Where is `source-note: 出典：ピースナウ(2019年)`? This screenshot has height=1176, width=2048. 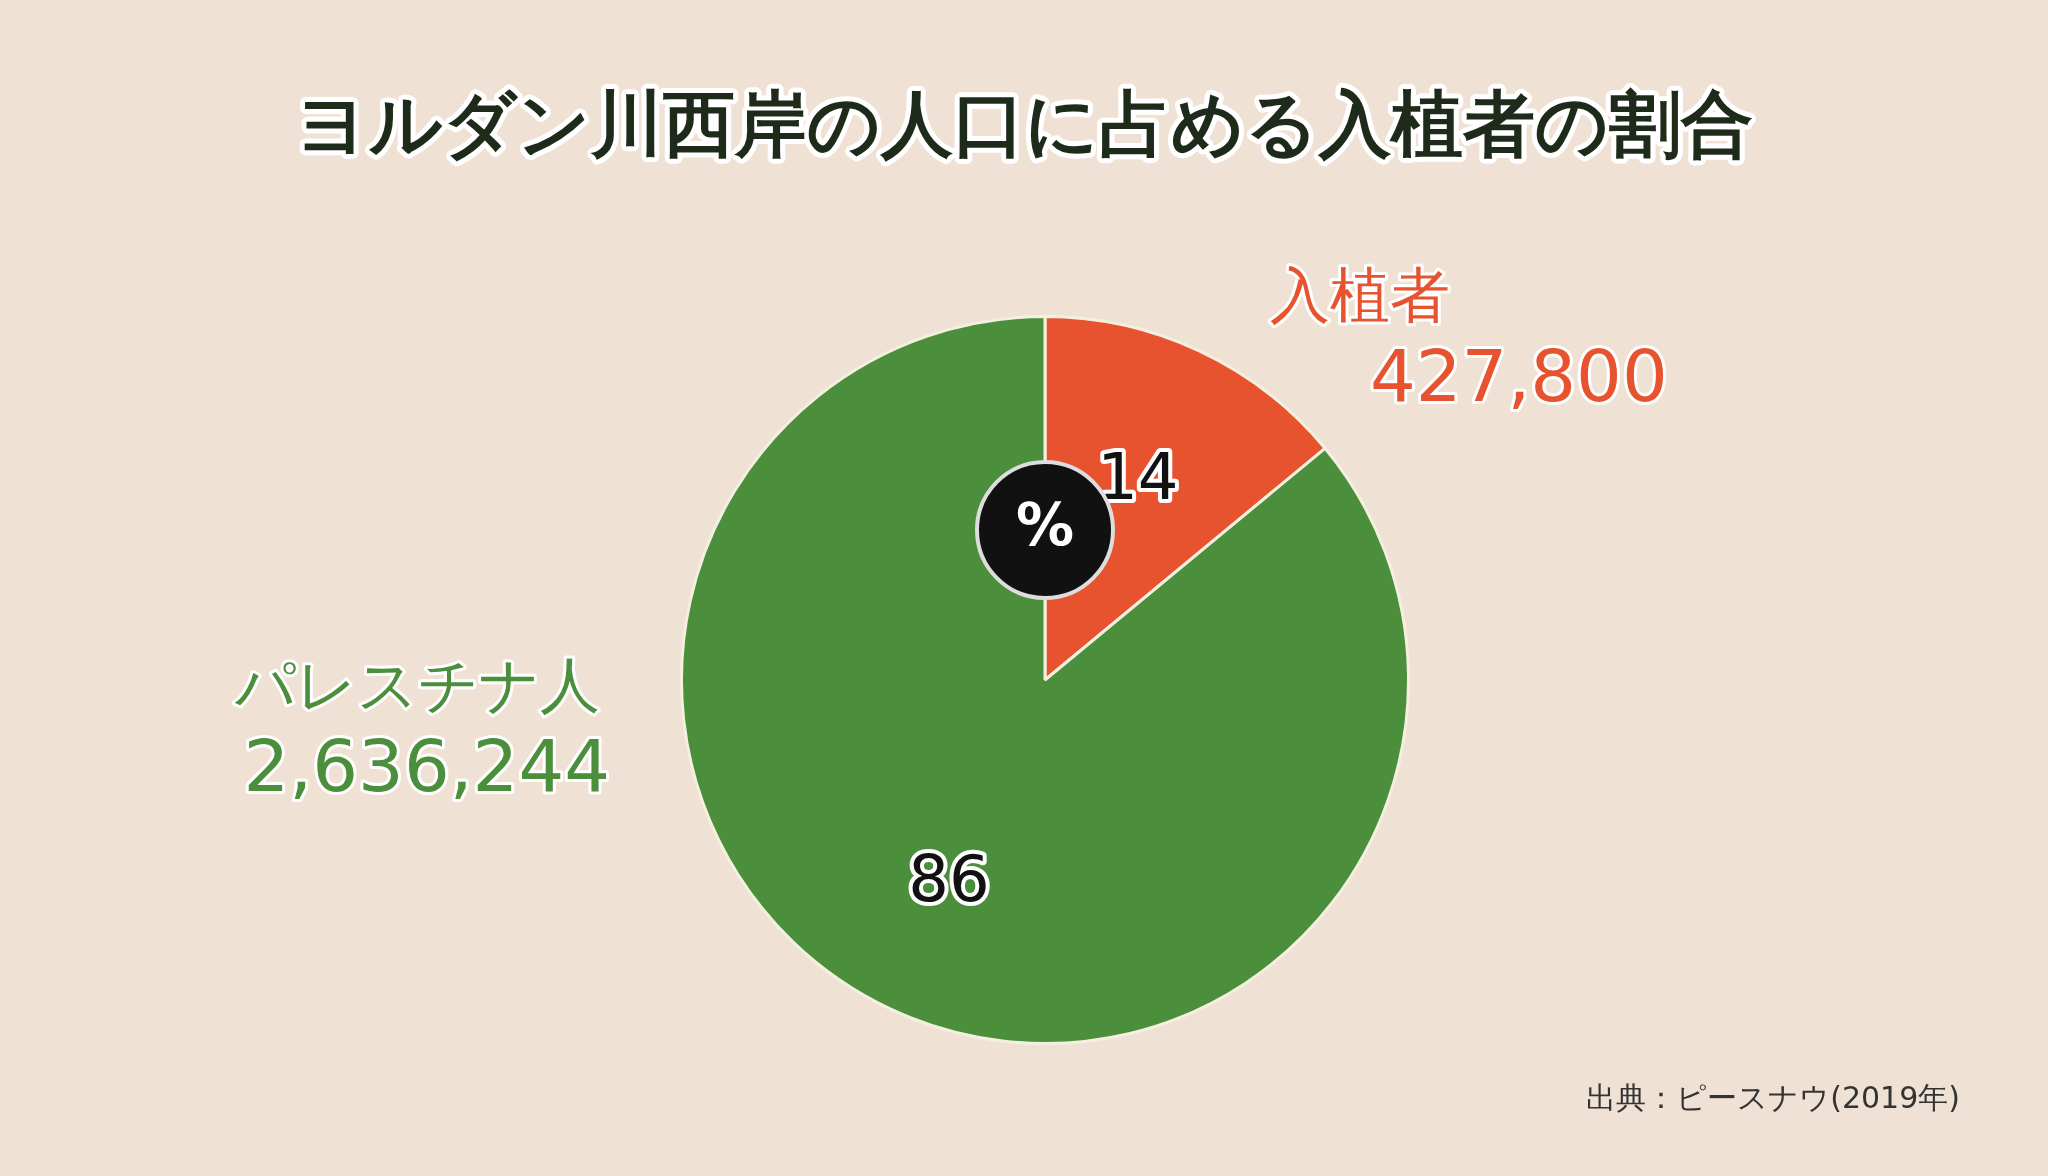 source-note: 出典：ピースナウ(2019年) is located at coordinates (1773, 1097).